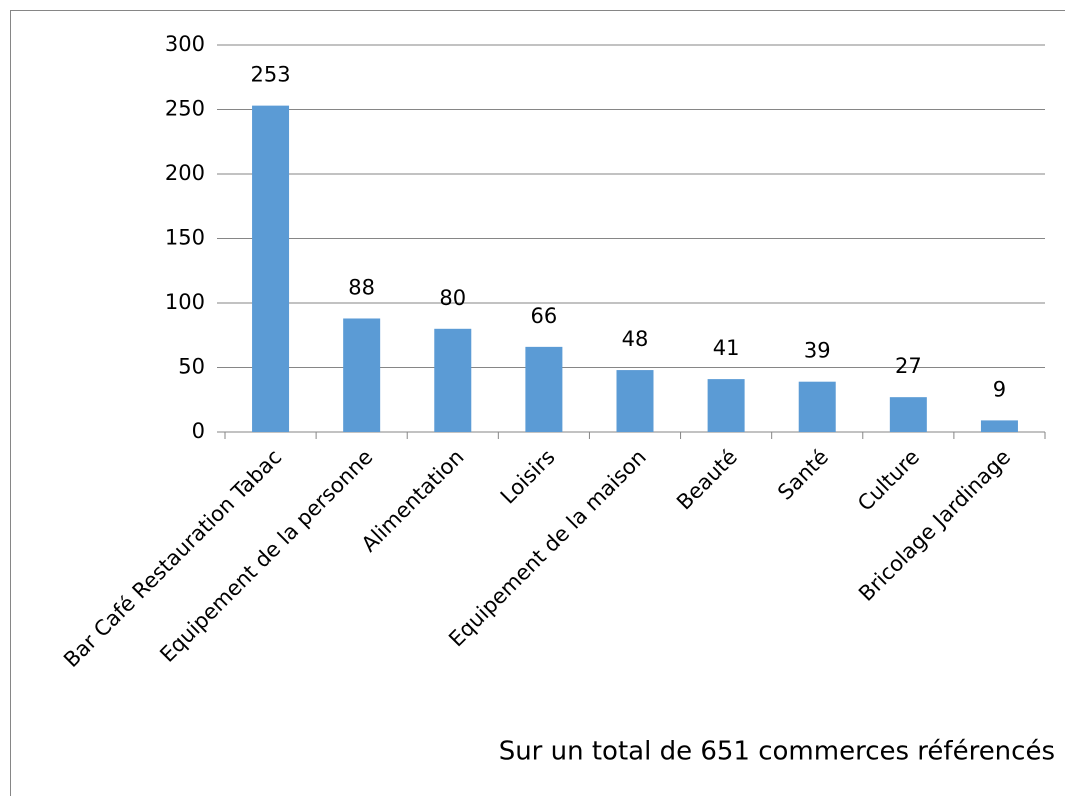 Image resolution: width=1065 pixels, height=796 pixels. Describe the element at coordinates (726, 348) in the screenshot. I see `data-label: 41` at that location.